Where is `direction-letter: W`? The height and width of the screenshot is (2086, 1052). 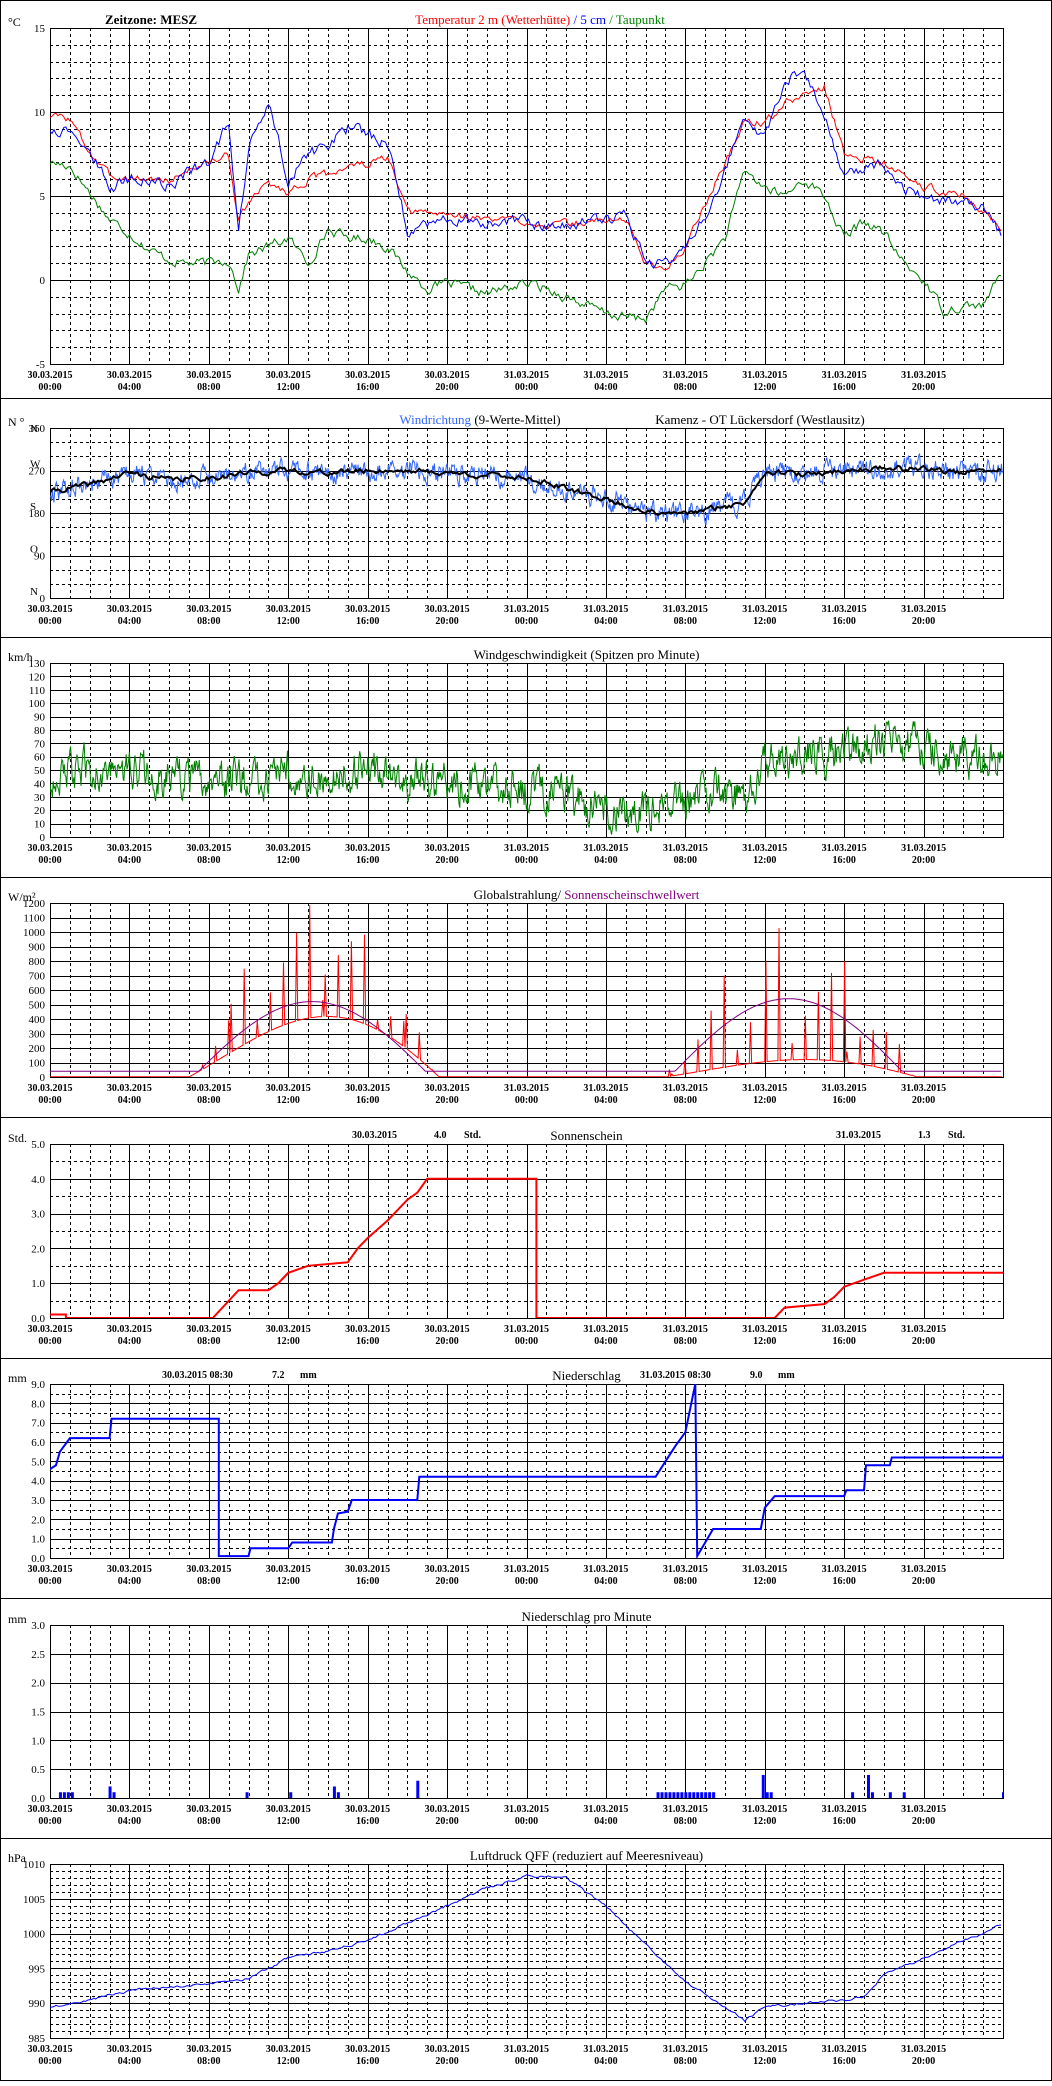 direction-letter: W is located at coordinates (35, 464).